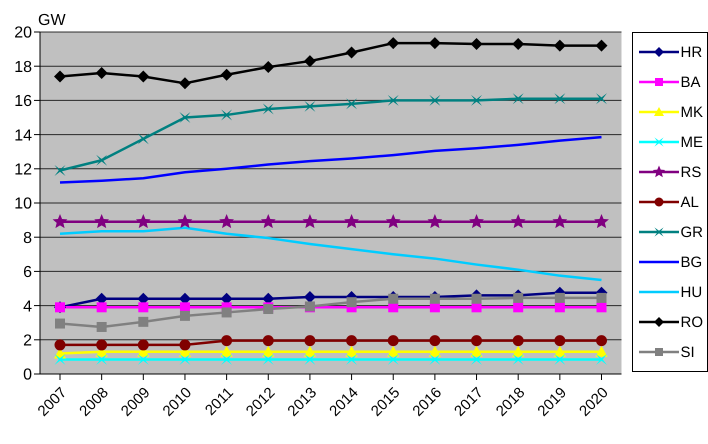 This screenshot has height=444, width=708. I want to click on legend-label: AL, so click(689, 202).